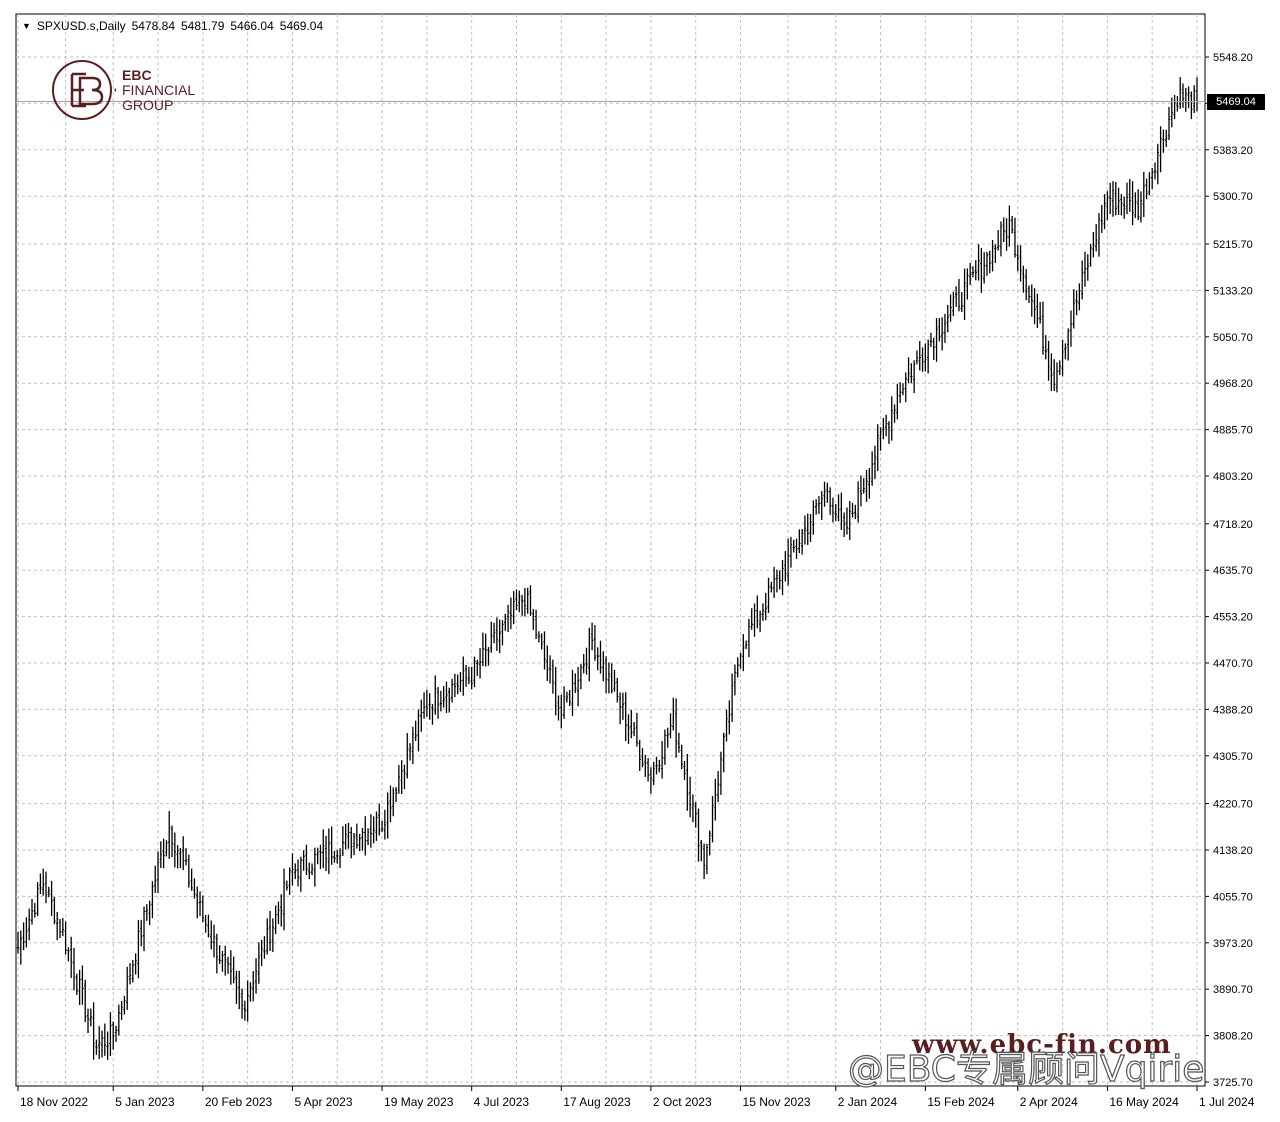  What do you see at coordinates (1233, 1037) in the screenshot?
I see `y-tick-label: 3808.20` at bounding box center [1233, 1037].